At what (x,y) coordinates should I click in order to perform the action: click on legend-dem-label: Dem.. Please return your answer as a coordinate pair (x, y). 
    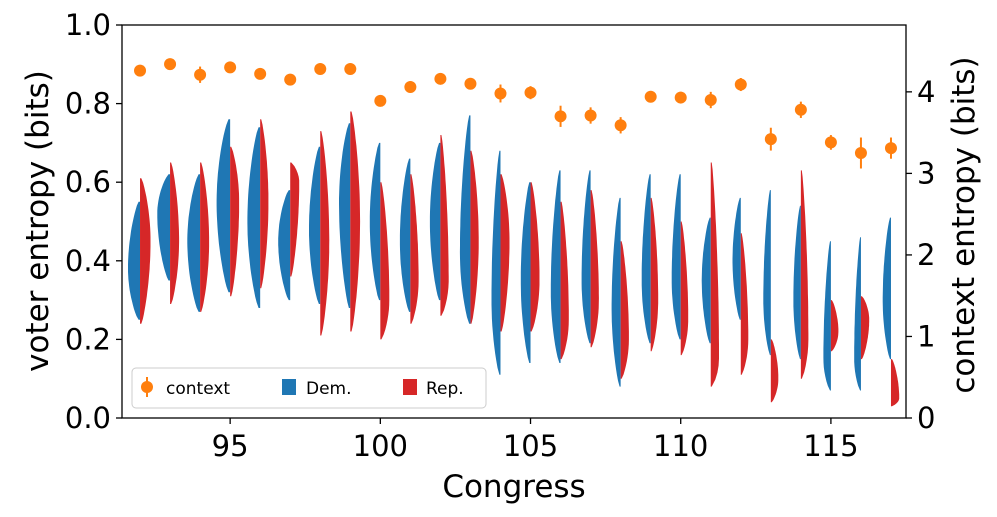
    Looking at the image, I should click on (329, 389).